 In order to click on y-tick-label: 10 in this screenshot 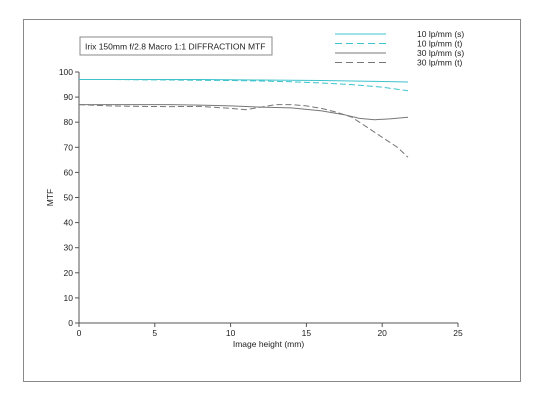, I will do `click(69, 298)`.